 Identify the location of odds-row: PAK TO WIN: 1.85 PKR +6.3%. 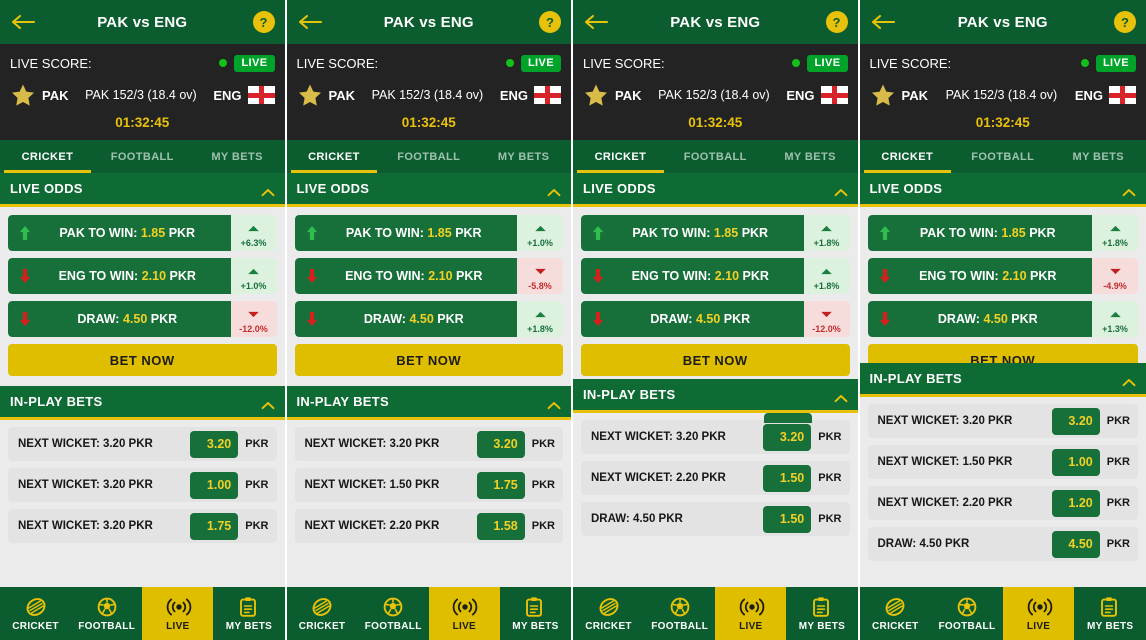
(142, 233).